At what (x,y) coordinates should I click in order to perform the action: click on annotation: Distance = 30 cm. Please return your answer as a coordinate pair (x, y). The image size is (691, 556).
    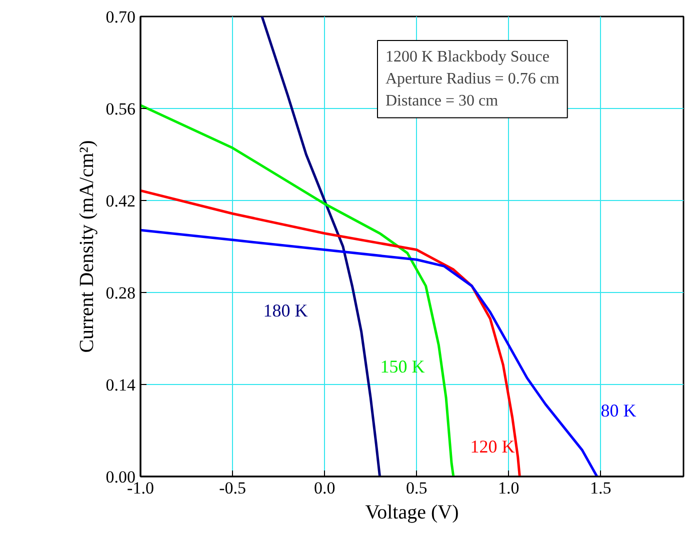
    Looking at the image, I should click on (442, 101).